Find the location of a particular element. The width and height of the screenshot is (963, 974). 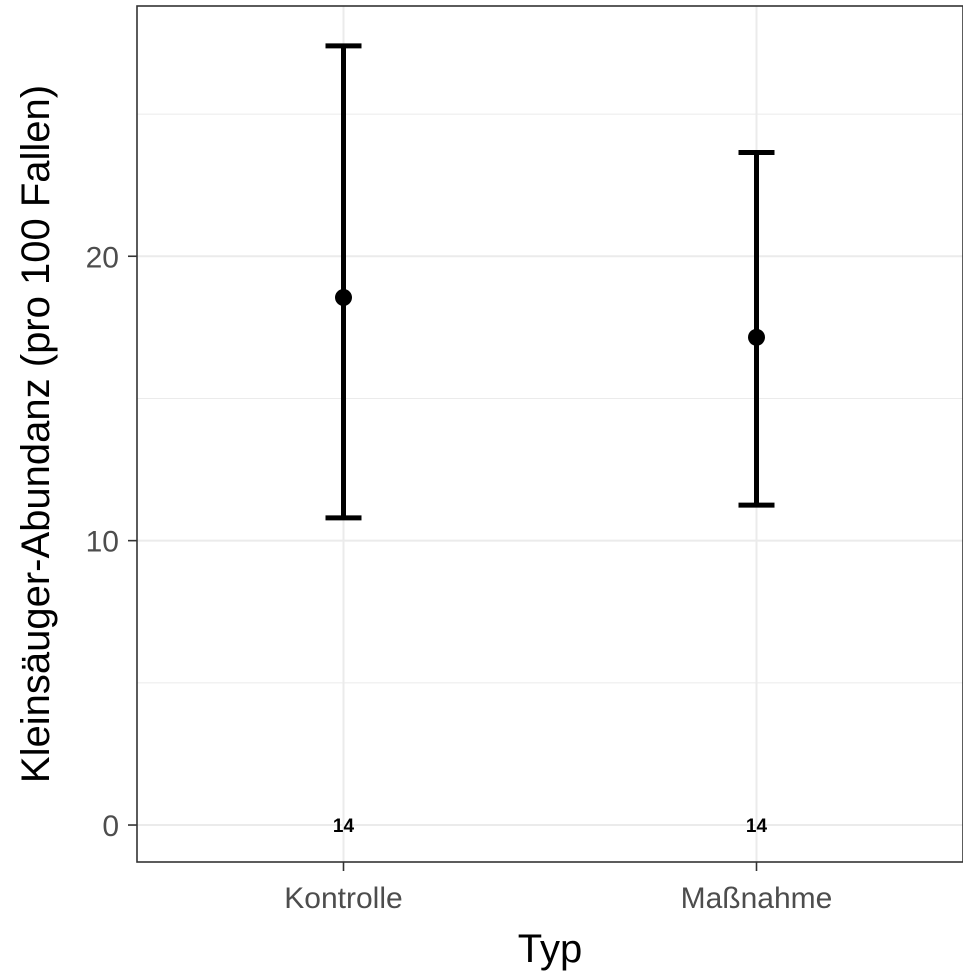

x-axis-title: Typ is located at coordinates (550, 949).